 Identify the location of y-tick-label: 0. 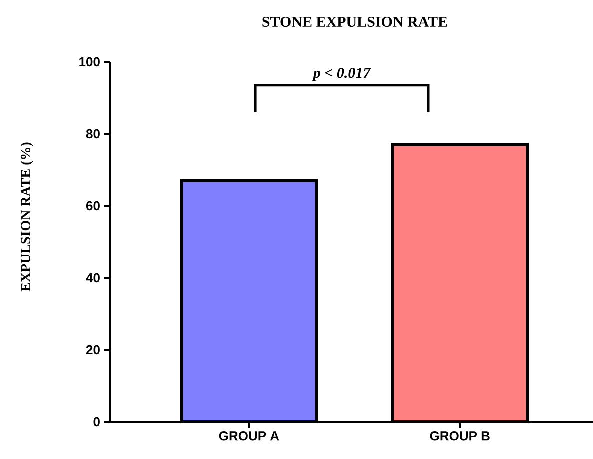
(97, 422).